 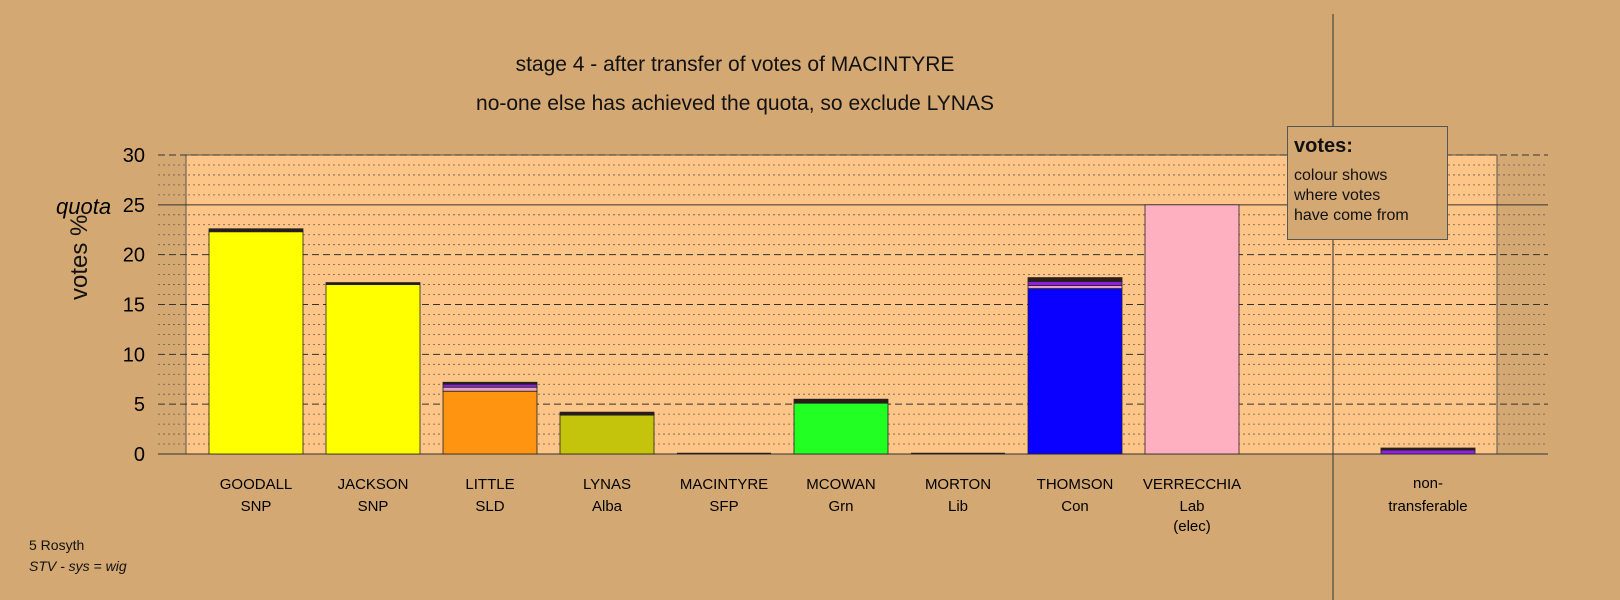 What do you see at coordinates (57, 545) in the screenshot?
I see `footer-ward: 5 Rosyth` at bounding box center [57, 545].